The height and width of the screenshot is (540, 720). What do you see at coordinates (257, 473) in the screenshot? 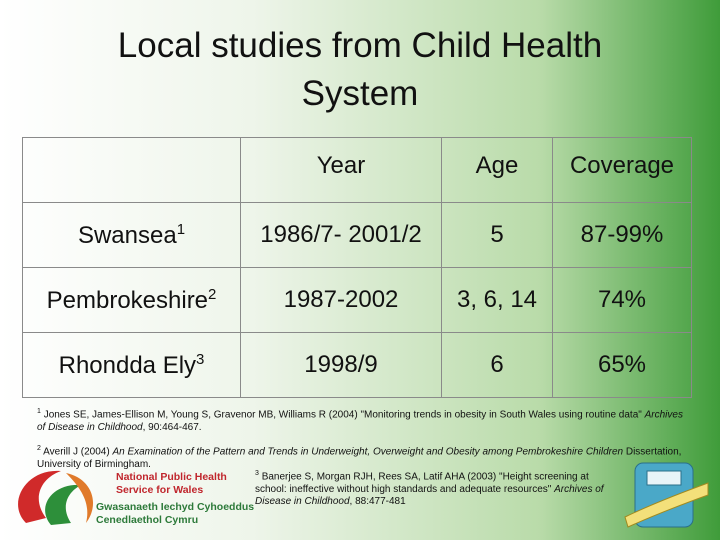
I see `footnote-ref: 3` at bounding box center [257, 473].